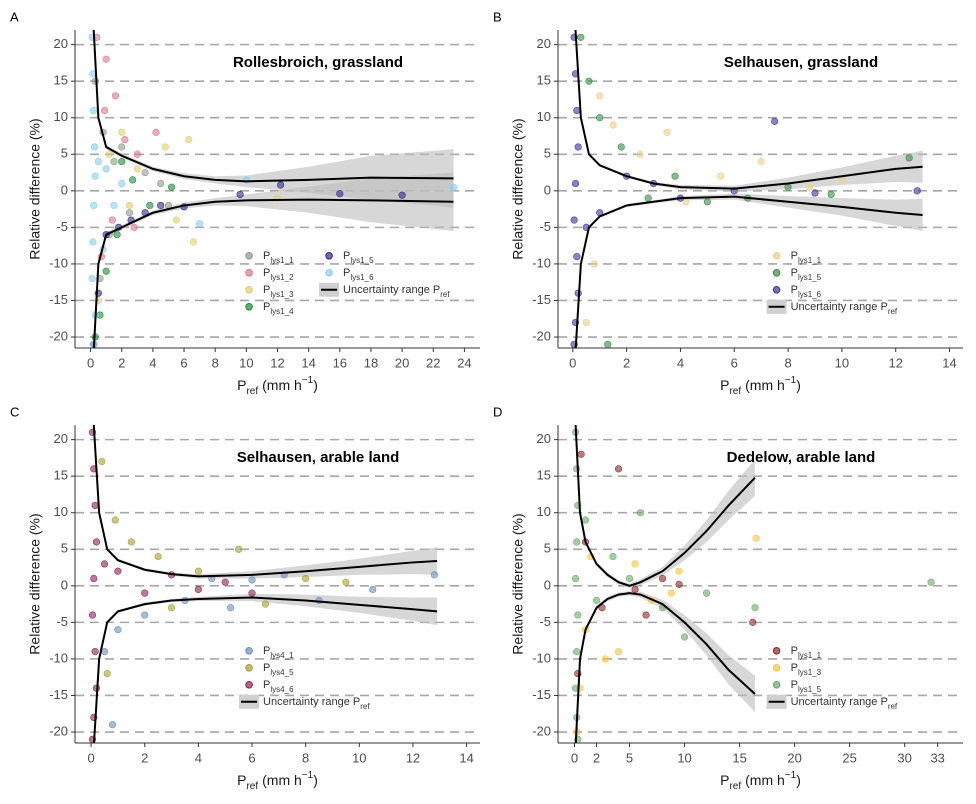 The width and height of the screenshot is (976, 804). Describe the element at coordinates (547, 548) in the screenshot. I see `y-tick-label: 5` at that location.